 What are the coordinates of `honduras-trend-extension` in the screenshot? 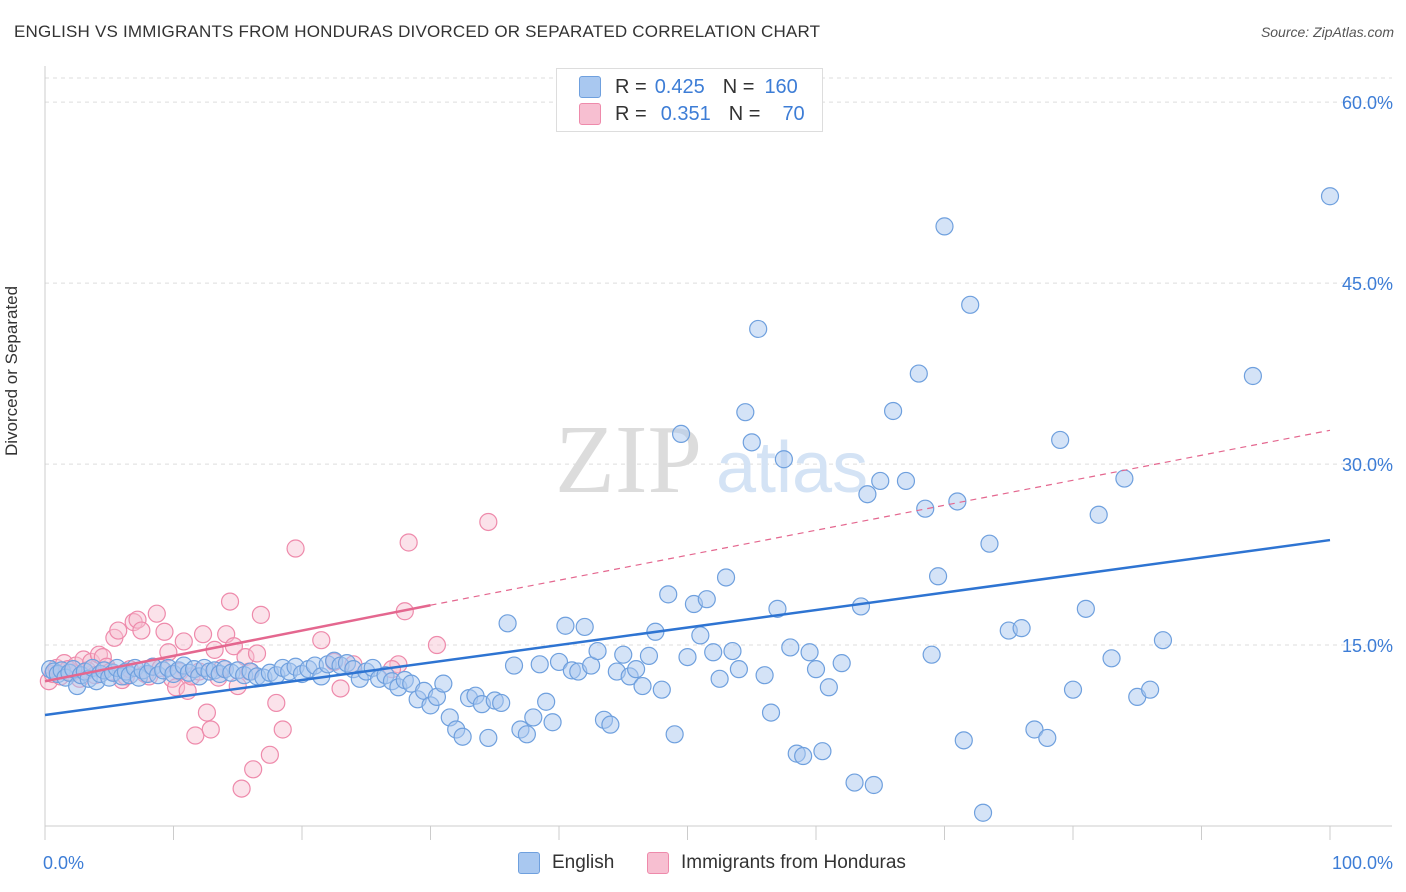 It's located at (880, 517).